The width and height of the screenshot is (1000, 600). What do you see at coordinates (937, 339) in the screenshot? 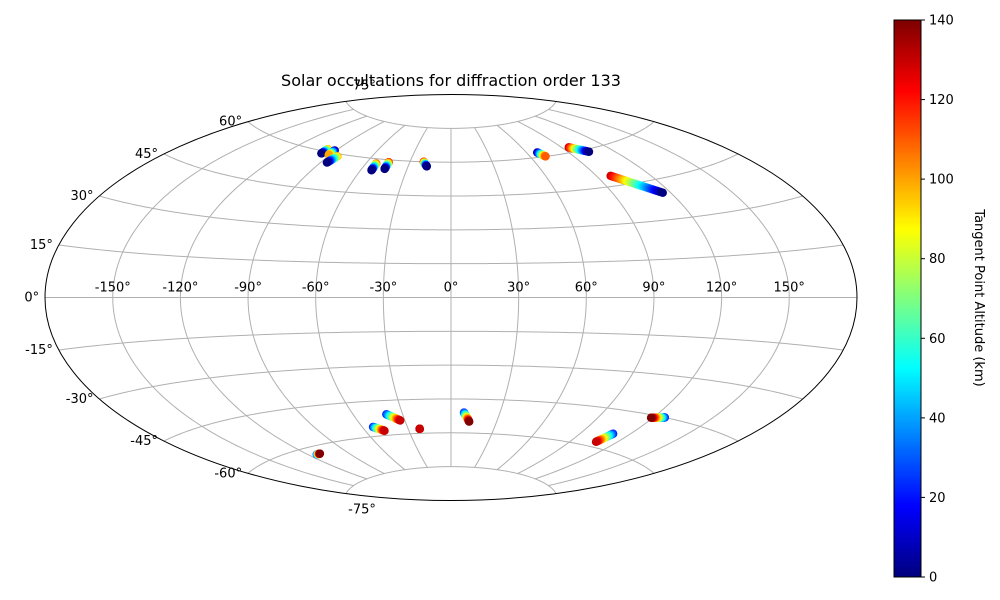
I see `colorbar-tick-label: 60` at bounding box center [937, 339].